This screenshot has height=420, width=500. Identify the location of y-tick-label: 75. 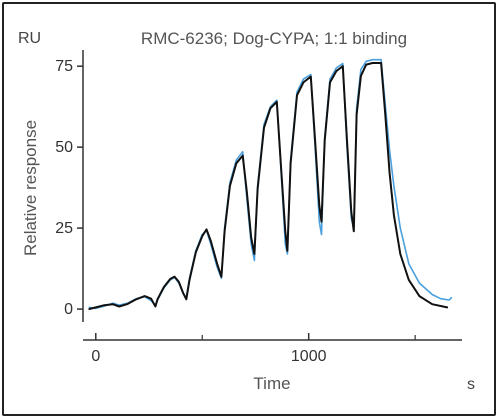
(64, 66).